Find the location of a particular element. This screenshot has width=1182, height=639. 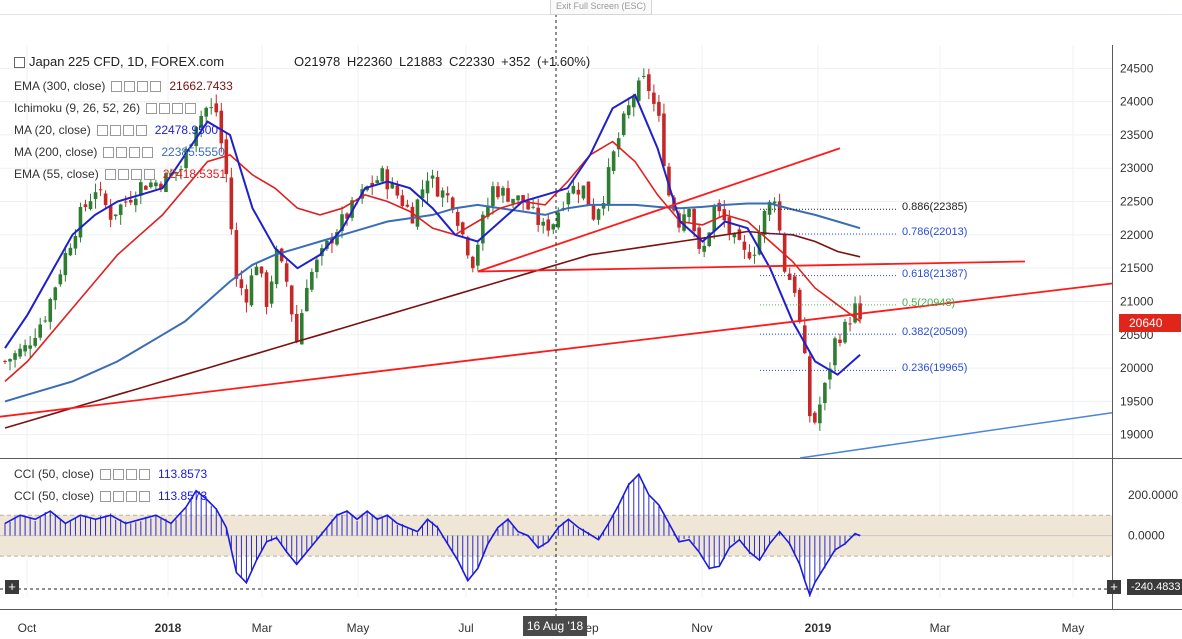

last-price-tag: 20640 is located at coordinates (1150, 323).